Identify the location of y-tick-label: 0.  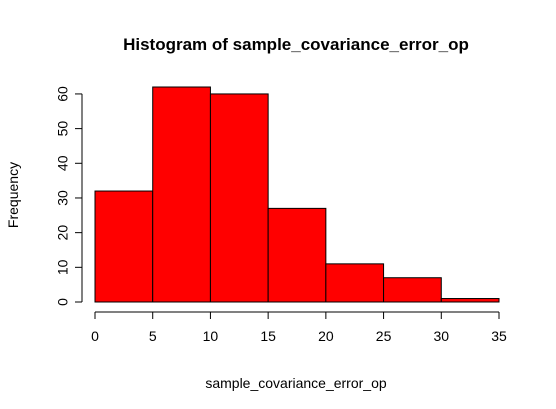
(63, 302).